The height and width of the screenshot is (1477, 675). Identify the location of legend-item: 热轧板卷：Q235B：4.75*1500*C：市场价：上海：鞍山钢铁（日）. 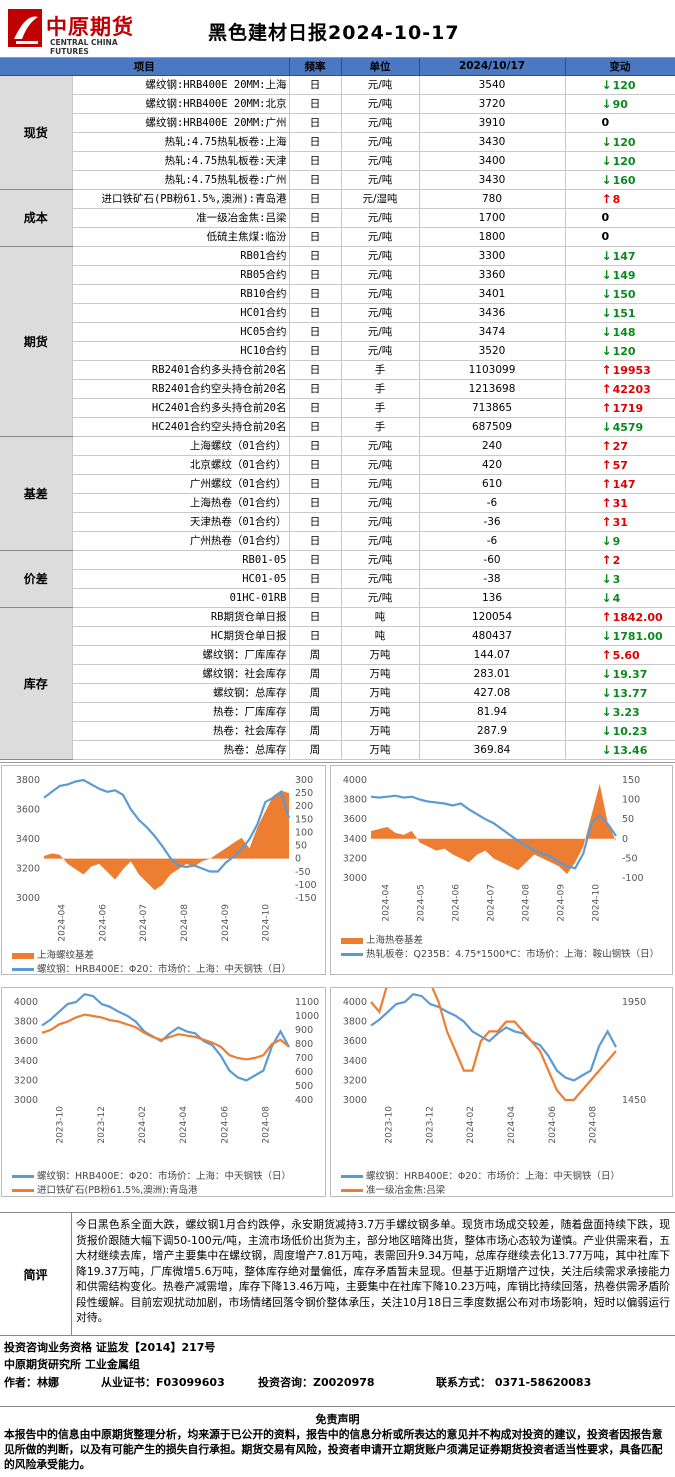
(501, 955).